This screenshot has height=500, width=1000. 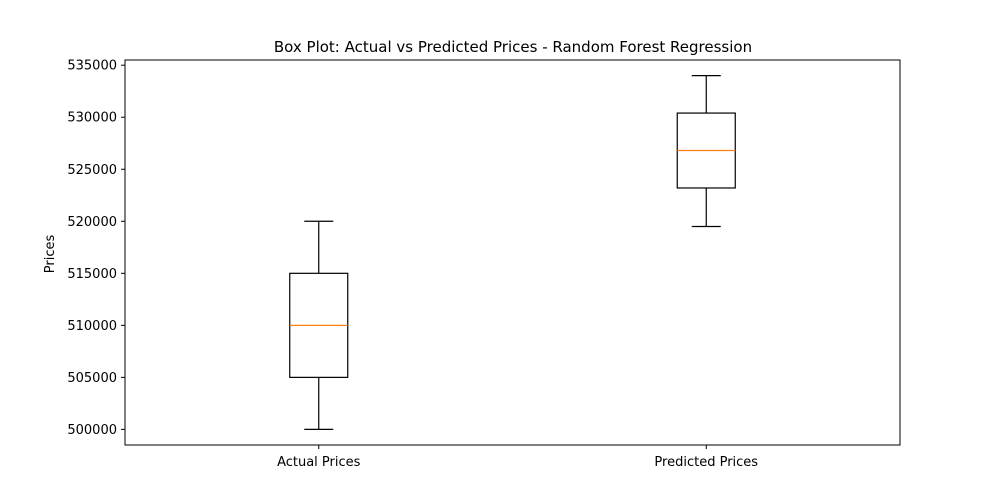 I want to click on y-tick-label: 530000, so click(x=92, y=118).